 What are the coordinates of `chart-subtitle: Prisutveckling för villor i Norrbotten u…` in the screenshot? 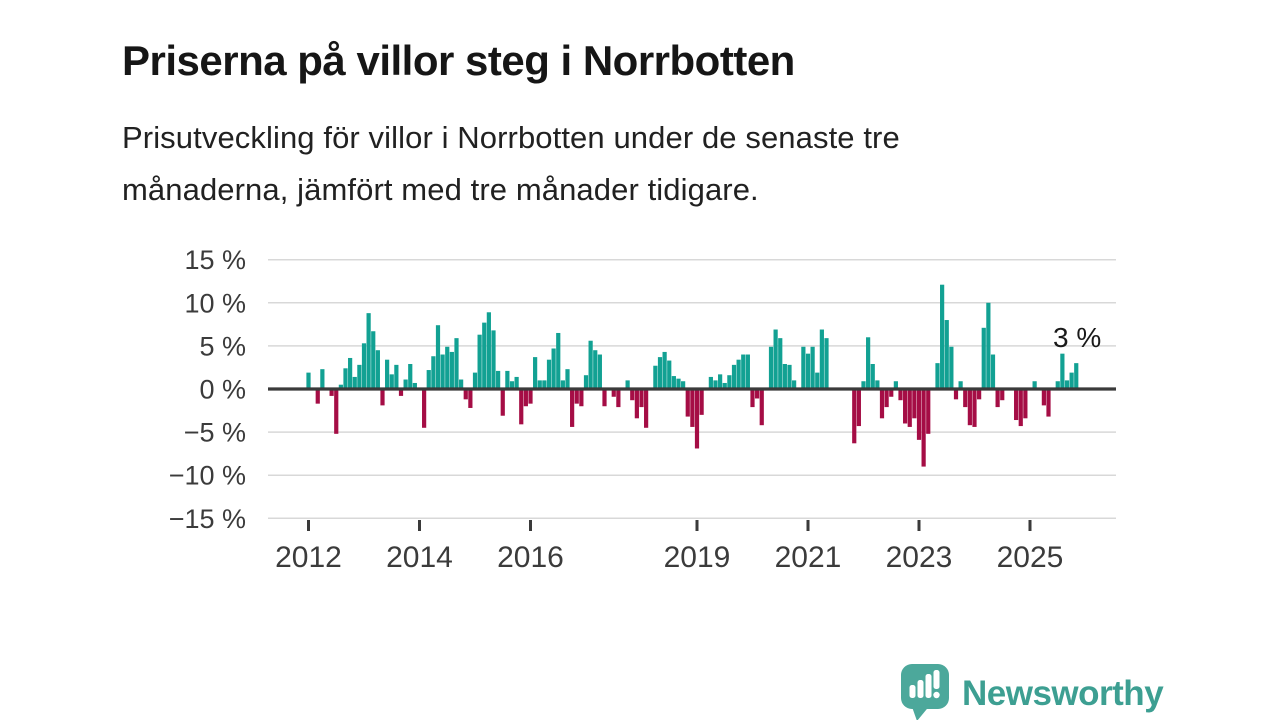 It's located at (652, 164).